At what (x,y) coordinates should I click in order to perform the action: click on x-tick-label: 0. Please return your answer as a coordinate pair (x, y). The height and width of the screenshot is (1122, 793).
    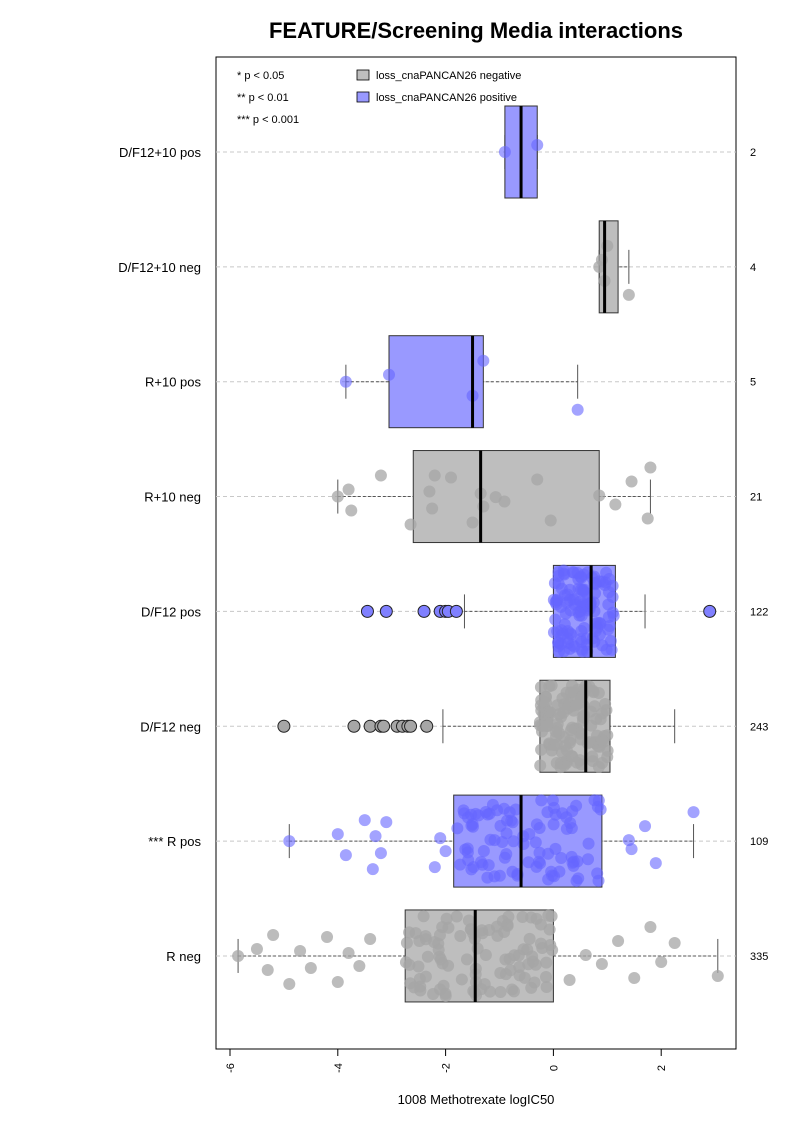
    Looking at the image, I should click on (554, 1068).